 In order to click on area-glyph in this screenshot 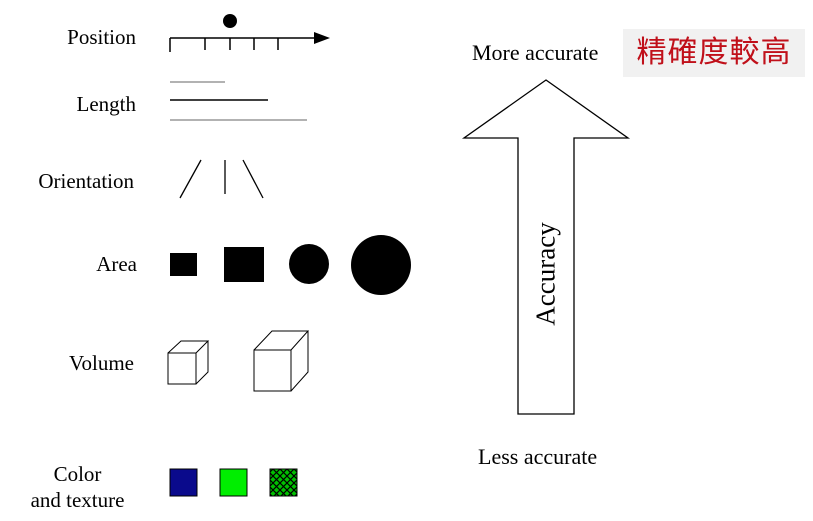, I will do `click(290, 265)`.